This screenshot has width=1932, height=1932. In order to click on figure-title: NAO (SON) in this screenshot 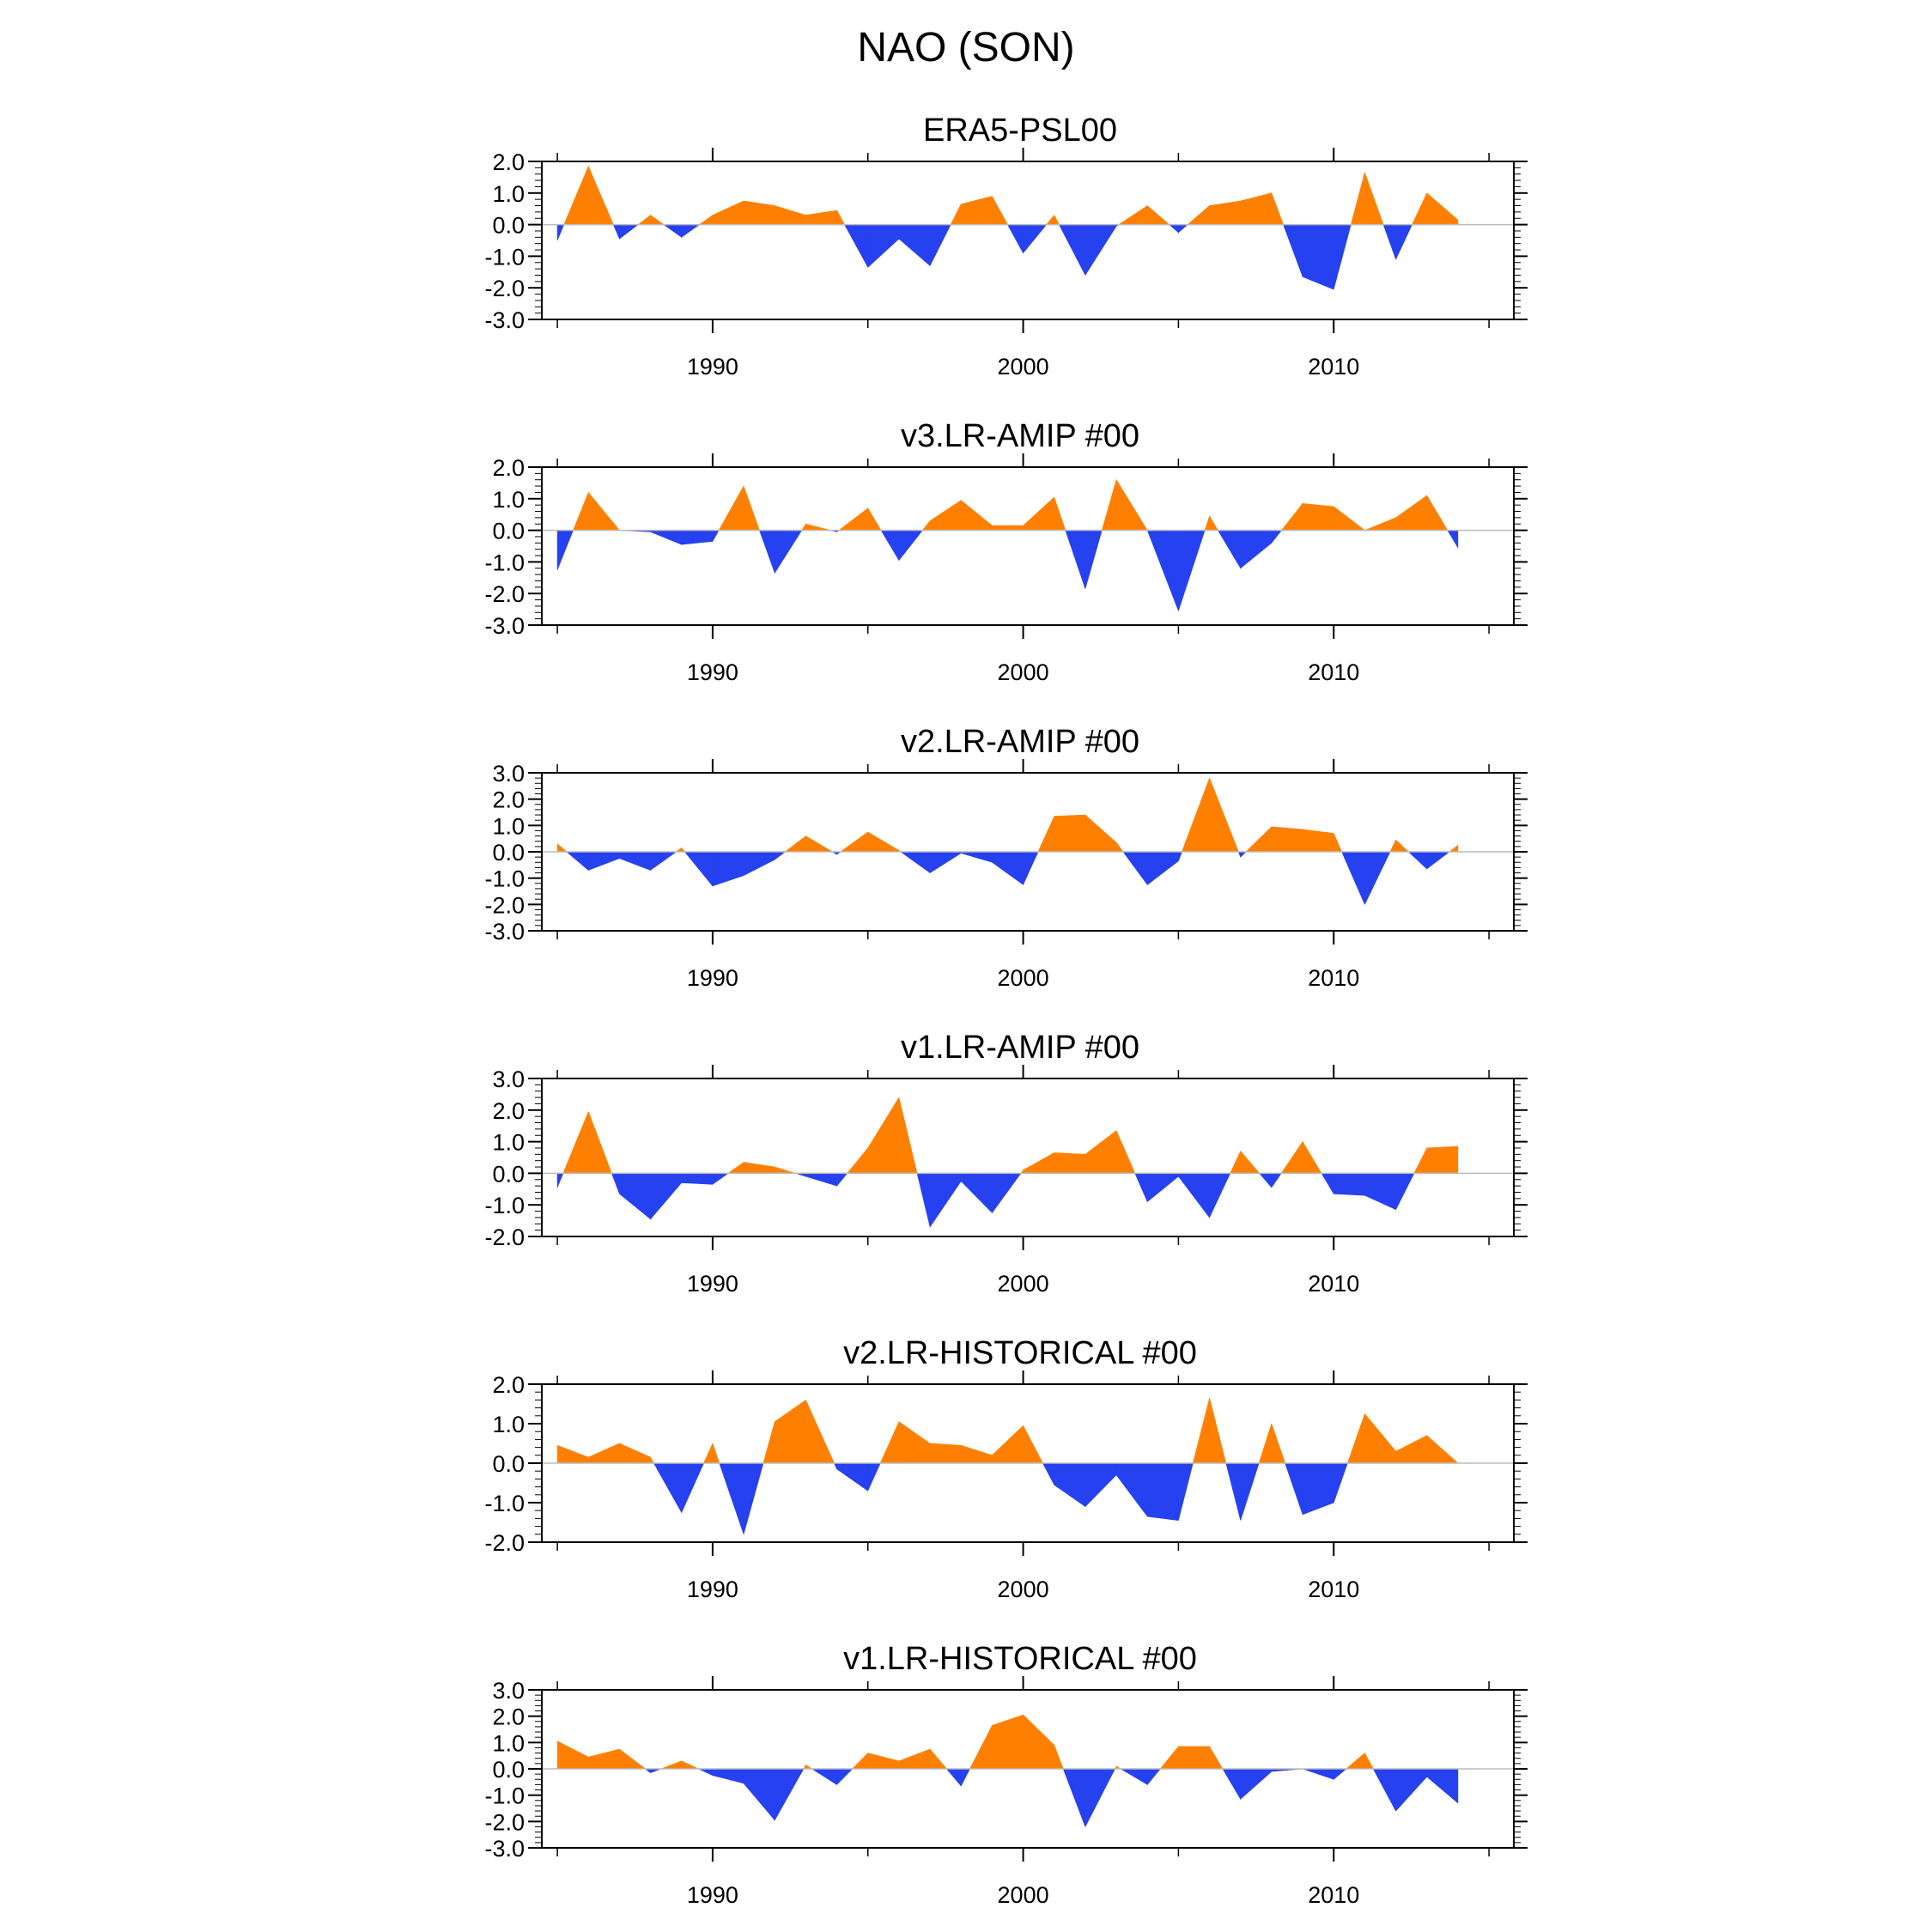, I will do `click(966, 48)`.